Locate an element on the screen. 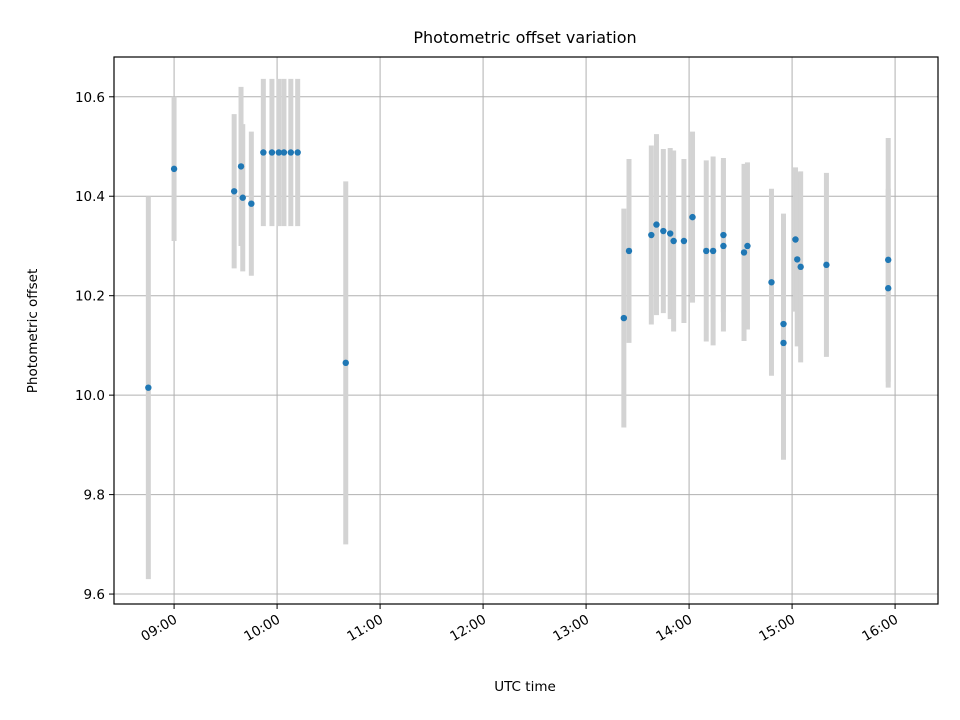 This screenshot has width=960, height=720. y-tick-label: 9.6 is located at coordinates (94, 595).